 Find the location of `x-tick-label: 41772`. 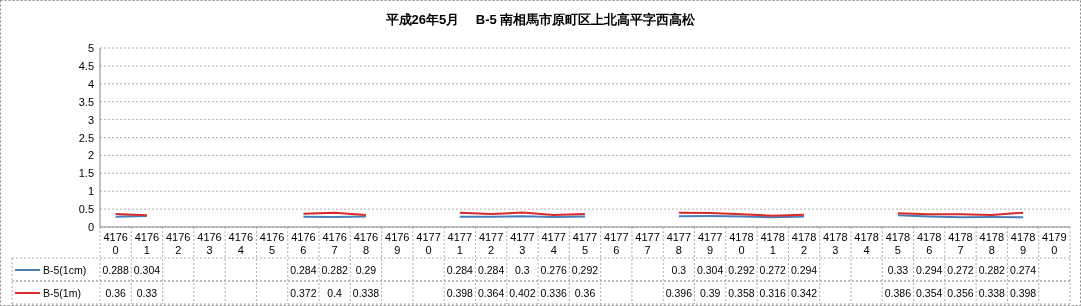

x-tick-label: 41772 is located at coordinates (491, 243).